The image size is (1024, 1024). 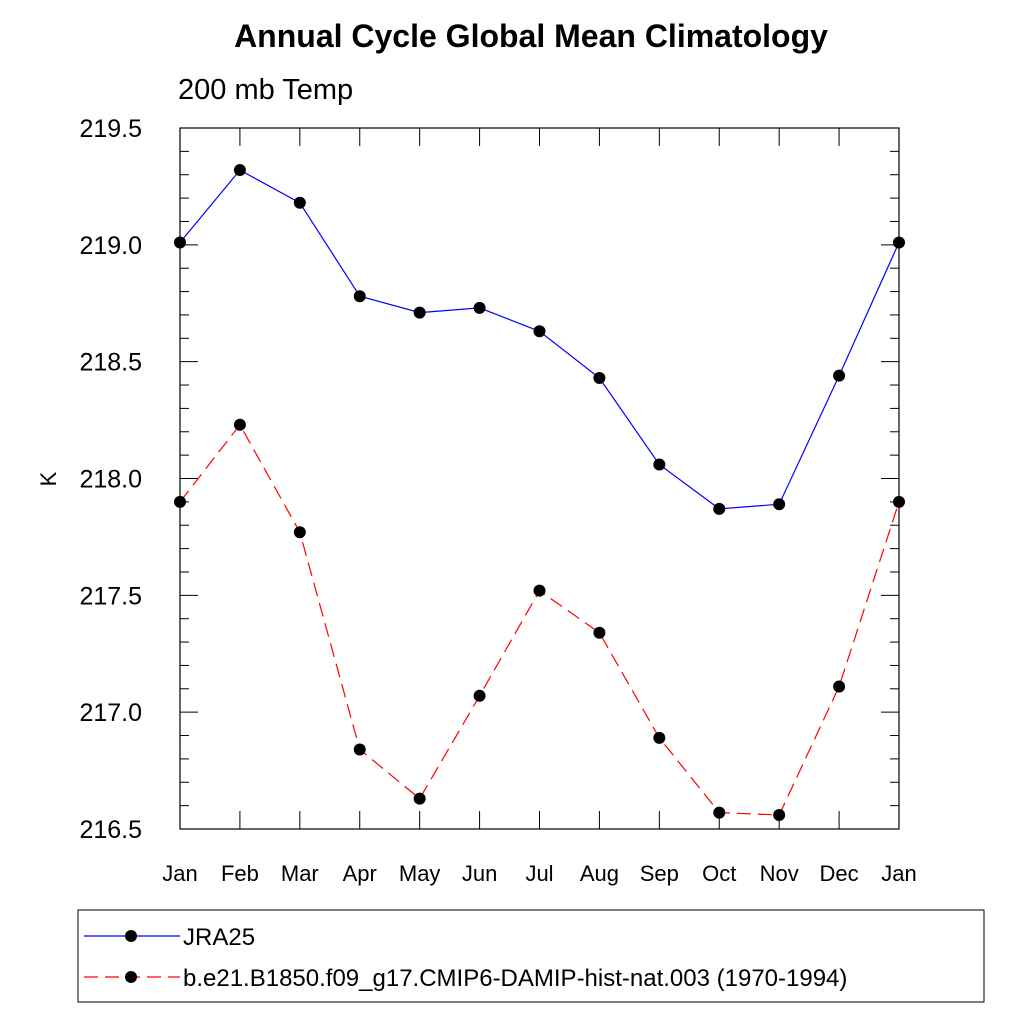 I want to click on y-tick-label: 217.0, so click(x=110, y=713).